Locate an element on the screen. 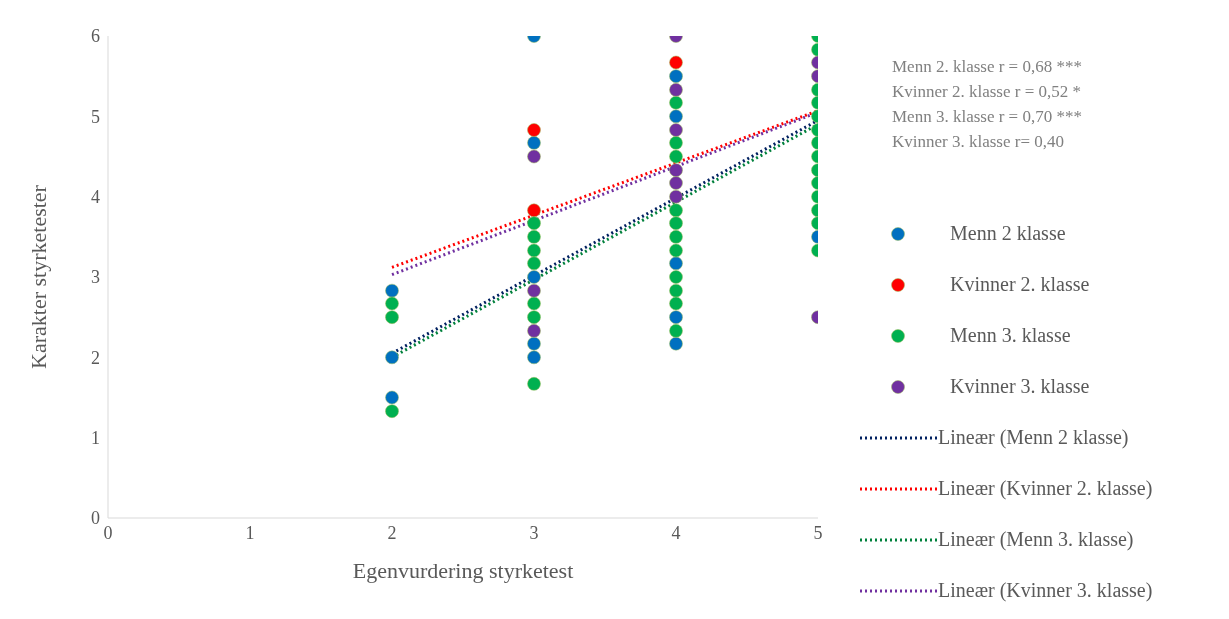 This screenshot has width=1229, height=619. x-tick-label: 2 is located at coordinates (392, 532).